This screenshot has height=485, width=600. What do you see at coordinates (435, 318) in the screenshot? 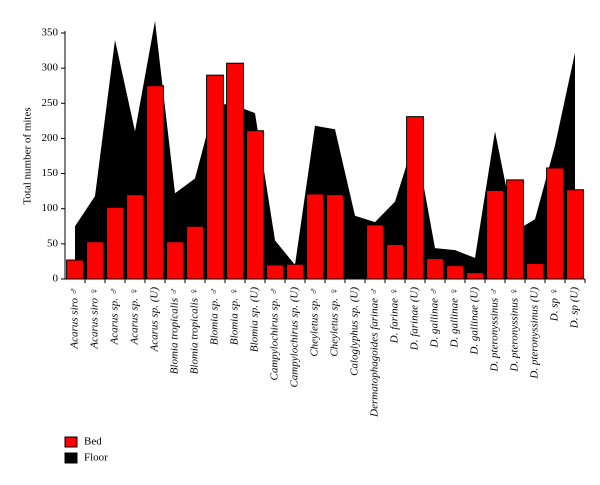
I see `x-tick-label: D. gallinae ♂` at bounding box center [435, 318].